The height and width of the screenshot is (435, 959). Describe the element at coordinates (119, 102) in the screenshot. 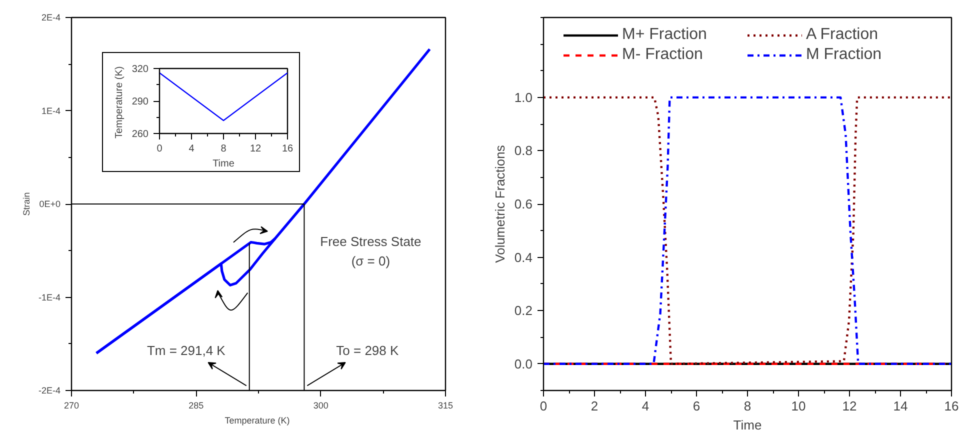

I see `y-axis-title: Temperature (K)` at that location.